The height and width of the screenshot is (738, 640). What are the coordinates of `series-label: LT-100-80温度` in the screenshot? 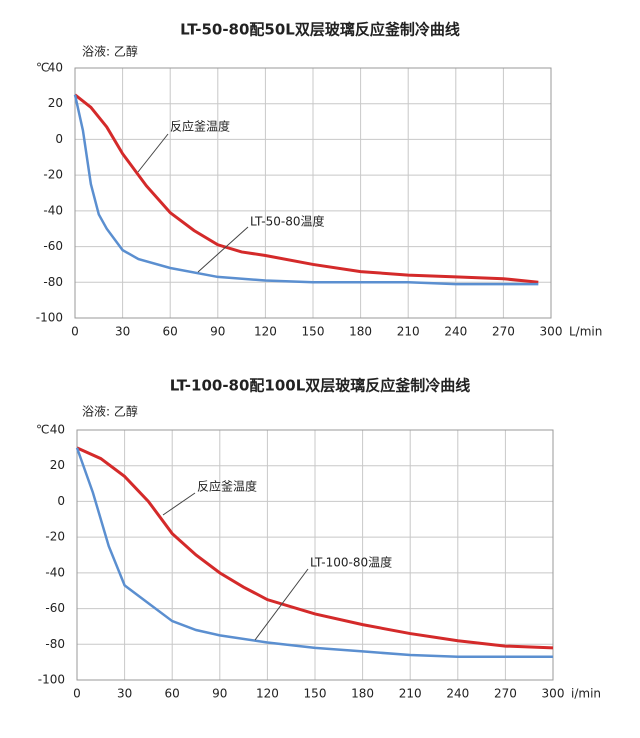 It's located at (351, 562).